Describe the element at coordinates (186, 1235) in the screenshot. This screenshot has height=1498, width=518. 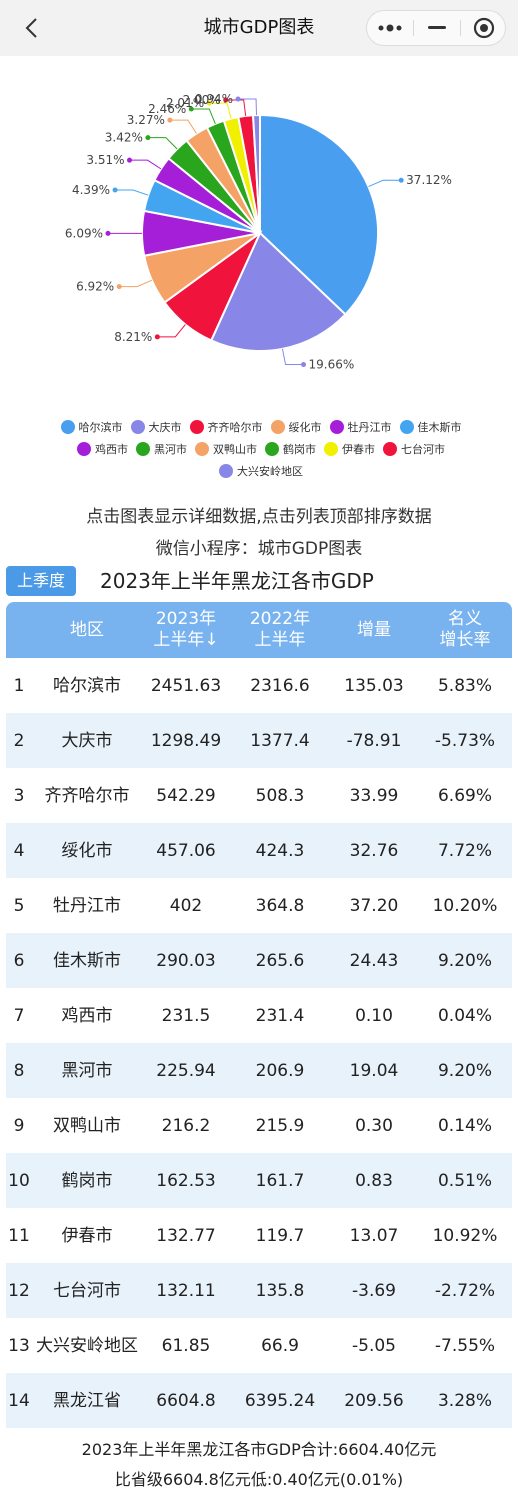
I see `row-gdp-2023: 132.77` at that location.